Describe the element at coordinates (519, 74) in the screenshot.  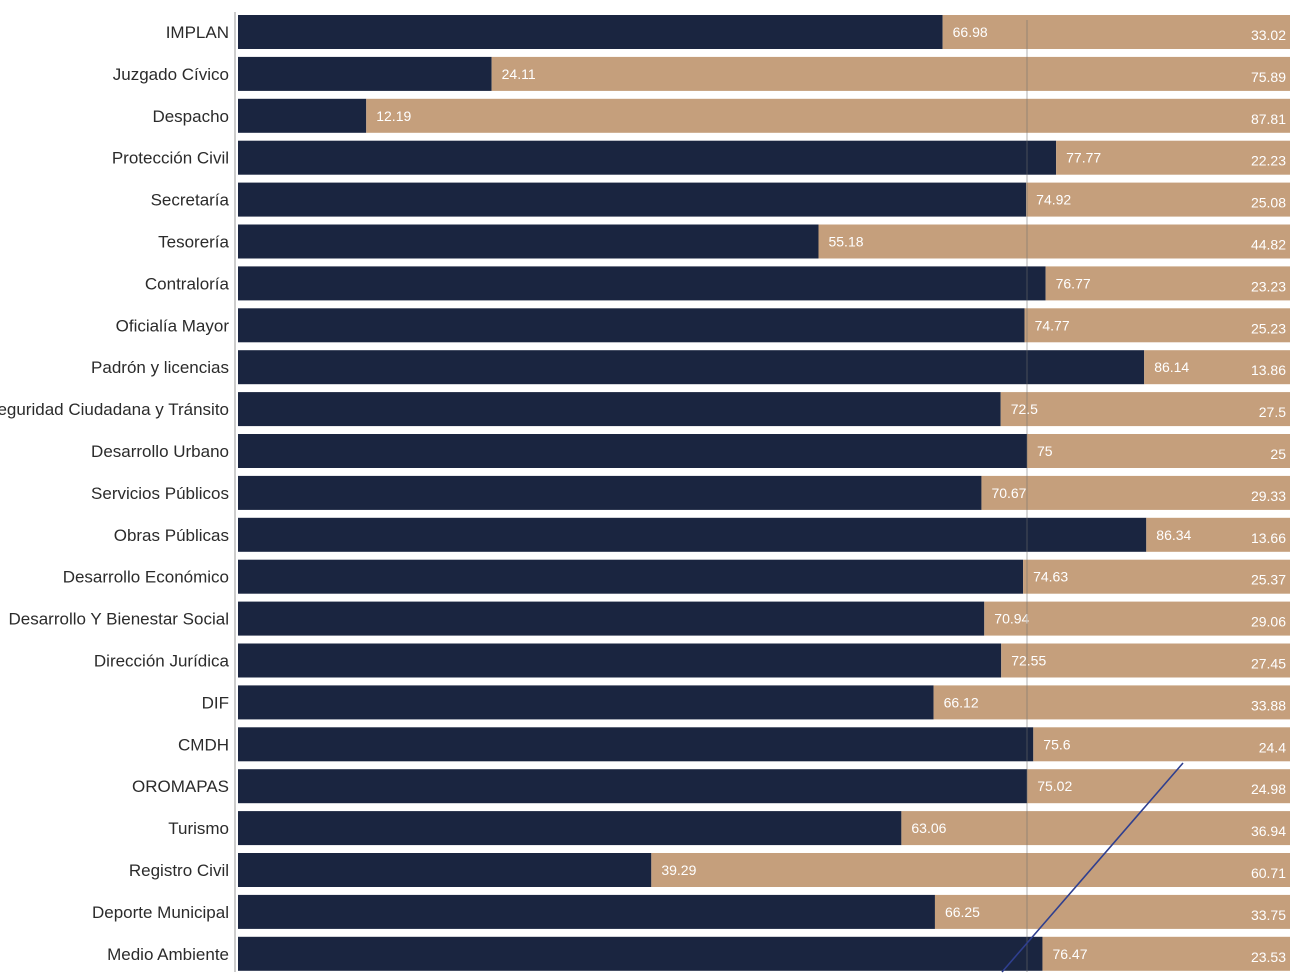
I see `data-label-series-1: 24.11` at that location.